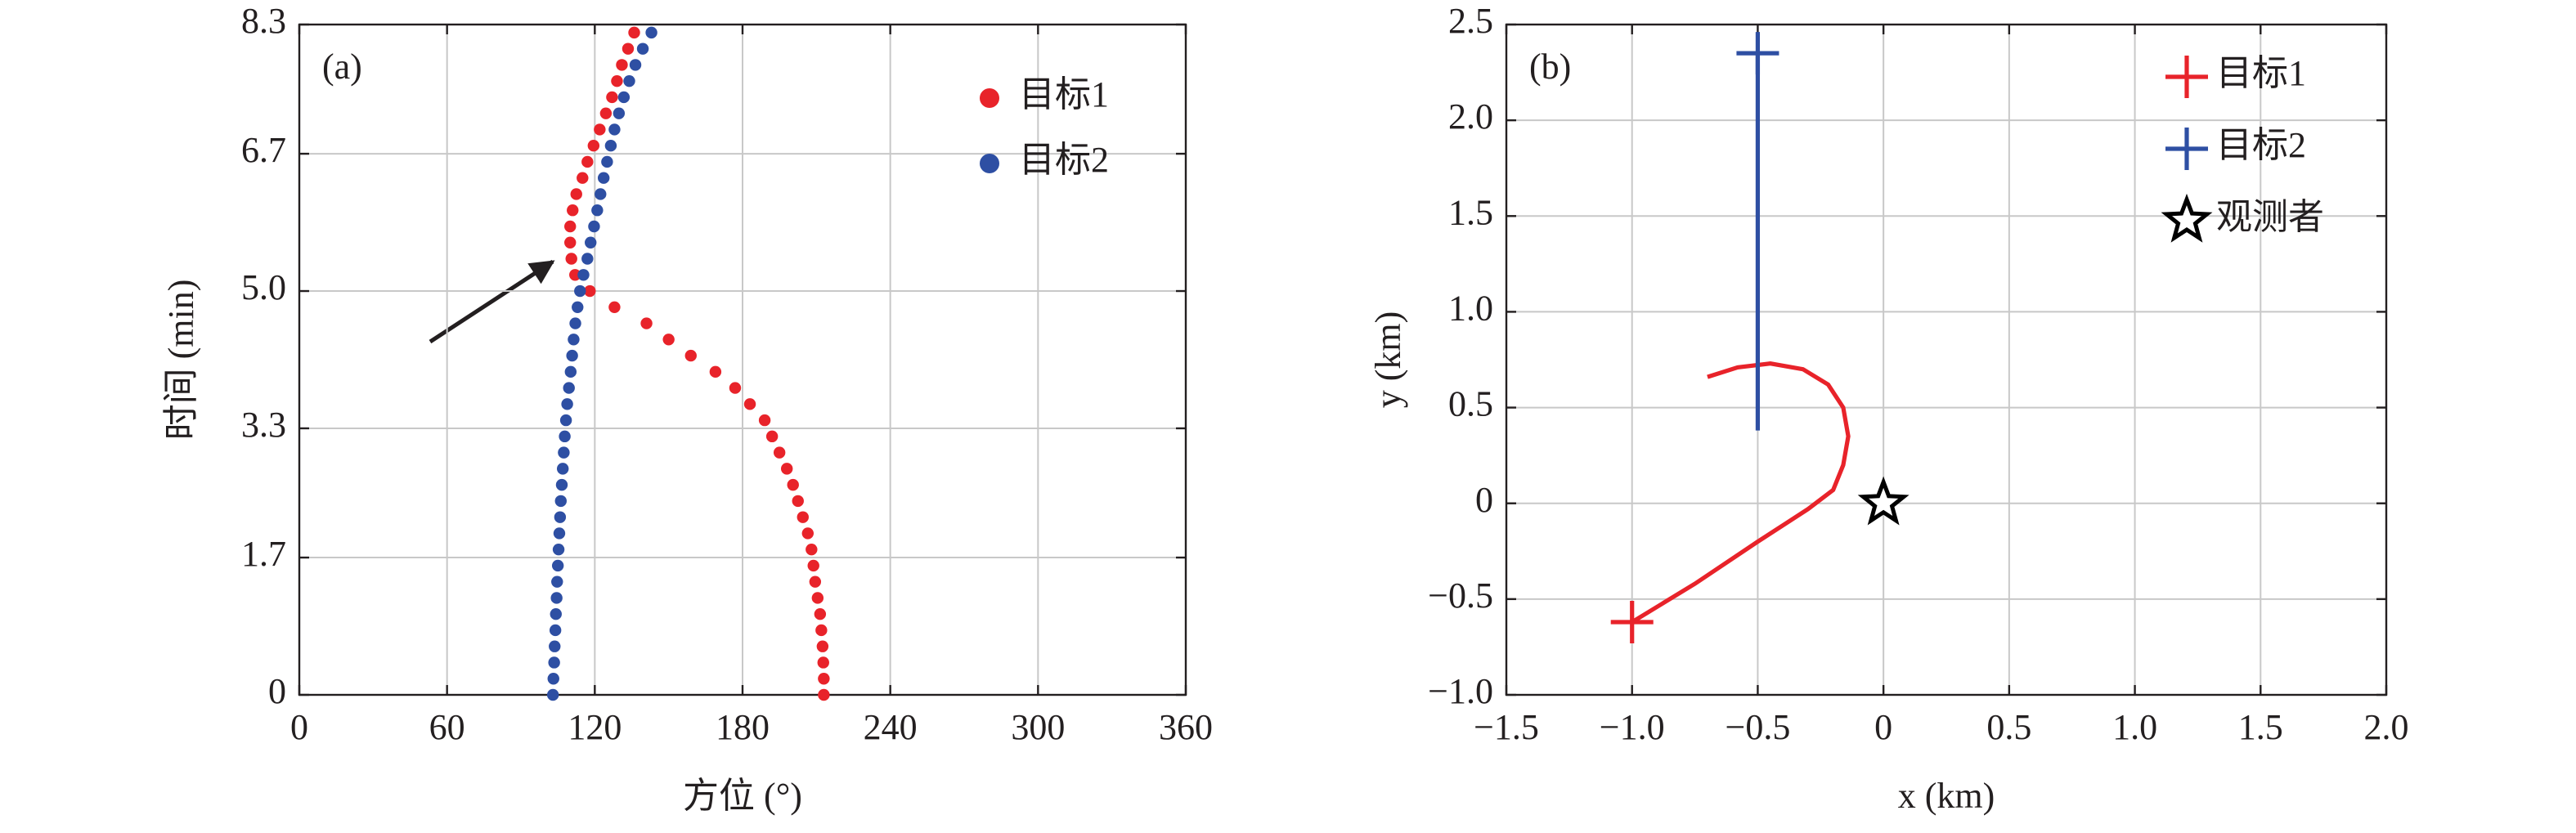  What do you see at coordinates (264, 21) in the screenshot?
I see `y-tick-label: 8.3` at bounding box center [264, 21].